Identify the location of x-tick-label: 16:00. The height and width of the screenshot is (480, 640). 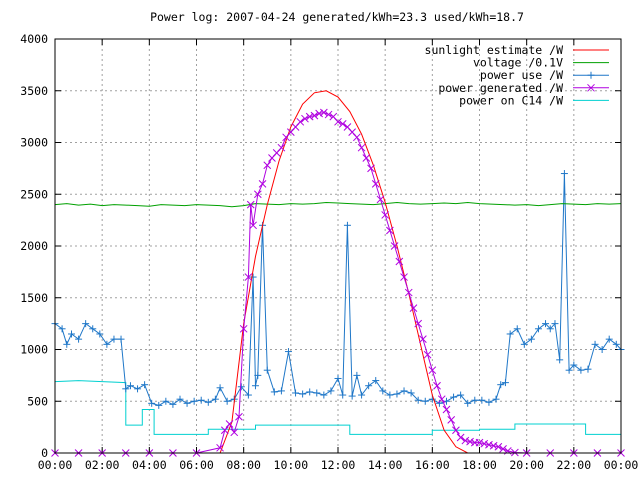
(432, 465).